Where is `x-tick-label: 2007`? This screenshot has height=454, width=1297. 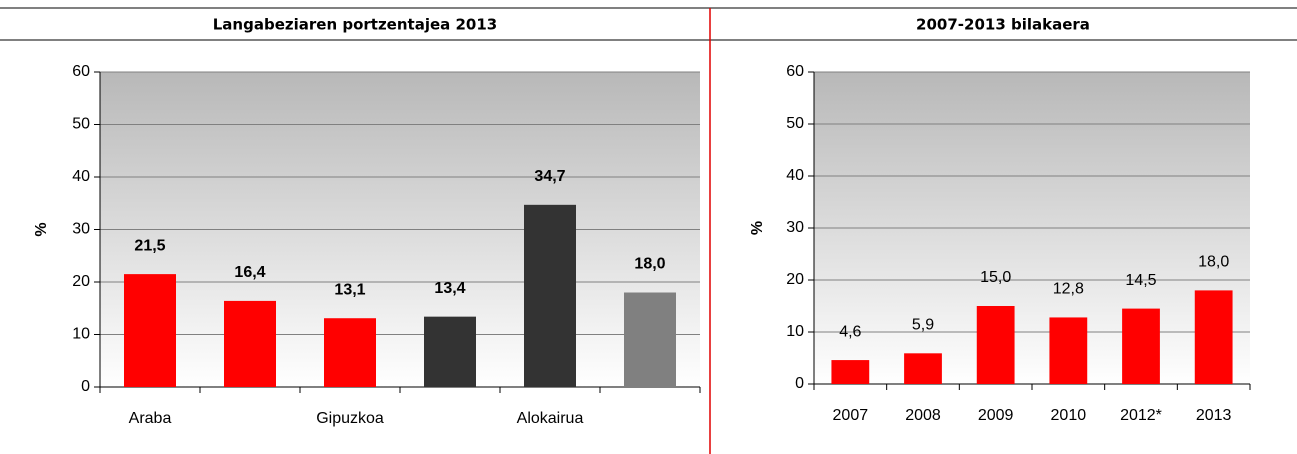
x-tick-label: 2007 is located at coordinates (851, 415).